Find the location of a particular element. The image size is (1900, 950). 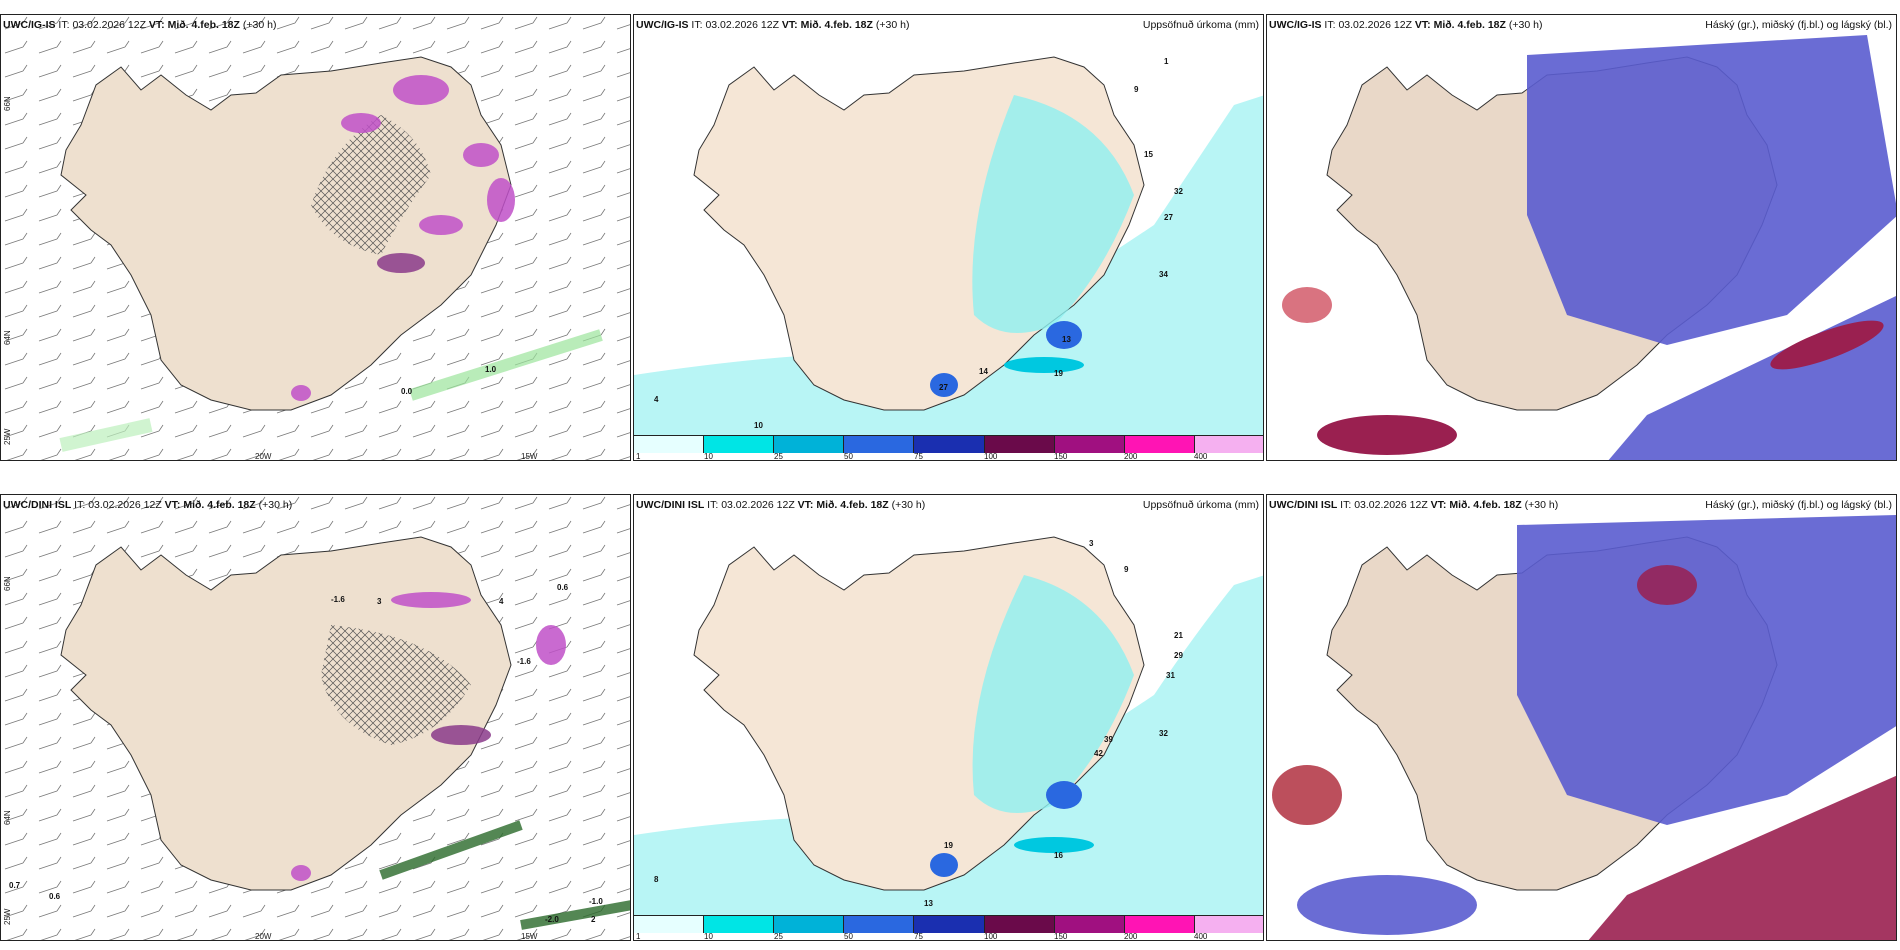

temp-label: -2.0 is located at coordinates (552, 919).